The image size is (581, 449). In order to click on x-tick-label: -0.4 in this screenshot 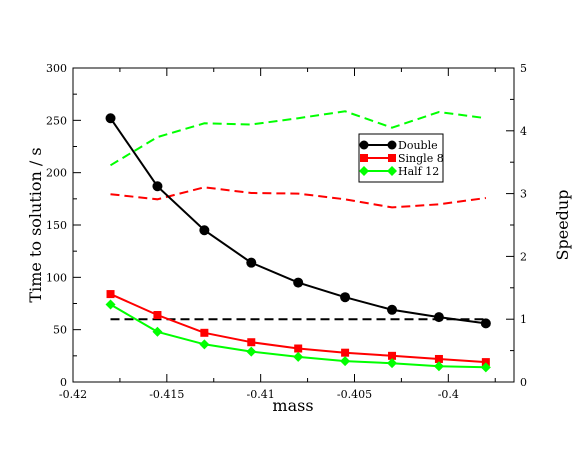, I will do `click(448, 394)`.